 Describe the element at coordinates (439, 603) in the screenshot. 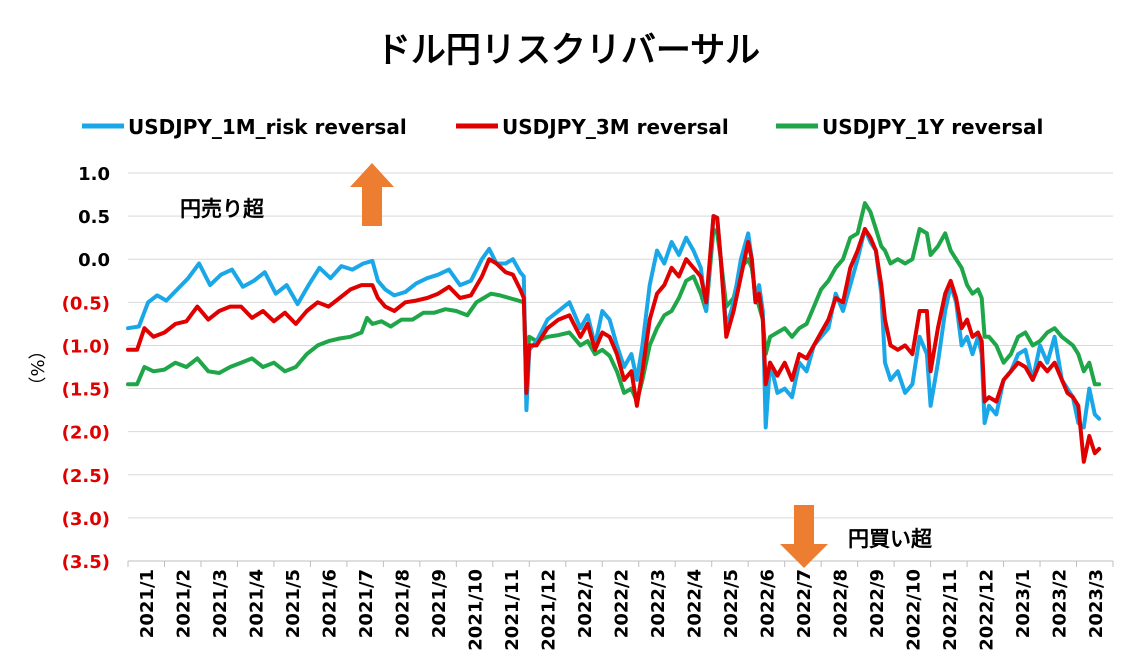

I see `x-tick-label: 2021/9` at that location.